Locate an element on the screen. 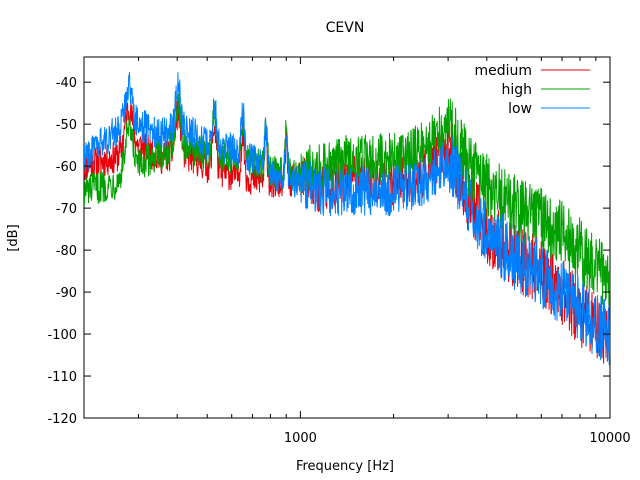 The width and height of the screenshot is (640, 480). y-tick-label: -60 is located at coordinates (66, 167).